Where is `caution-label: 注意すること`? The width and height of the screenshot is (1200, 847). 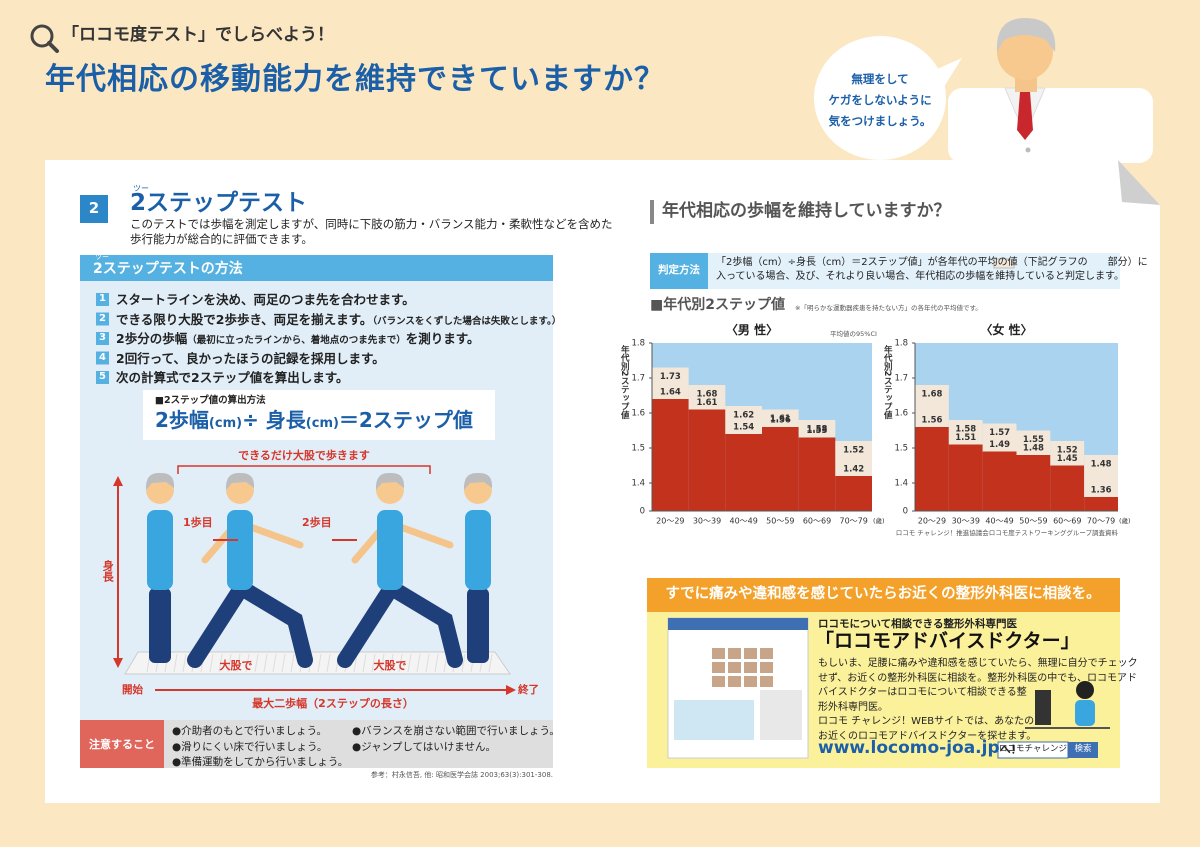
caution-label: 注意すること is located at coordinates (122, 744).